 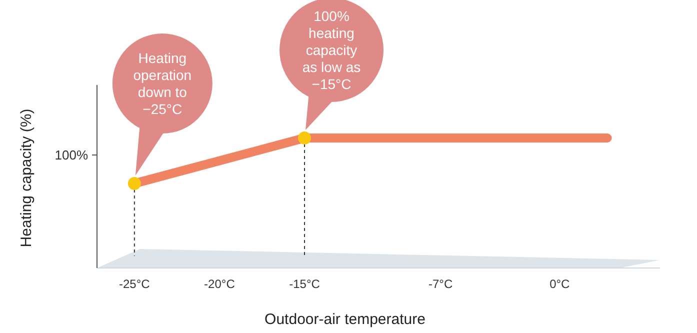 What do you see at coordinates (345, 319) in the screenshot?
I see `x-axis-title: Outdoor-air temperature` at bounding box center [345, 319].